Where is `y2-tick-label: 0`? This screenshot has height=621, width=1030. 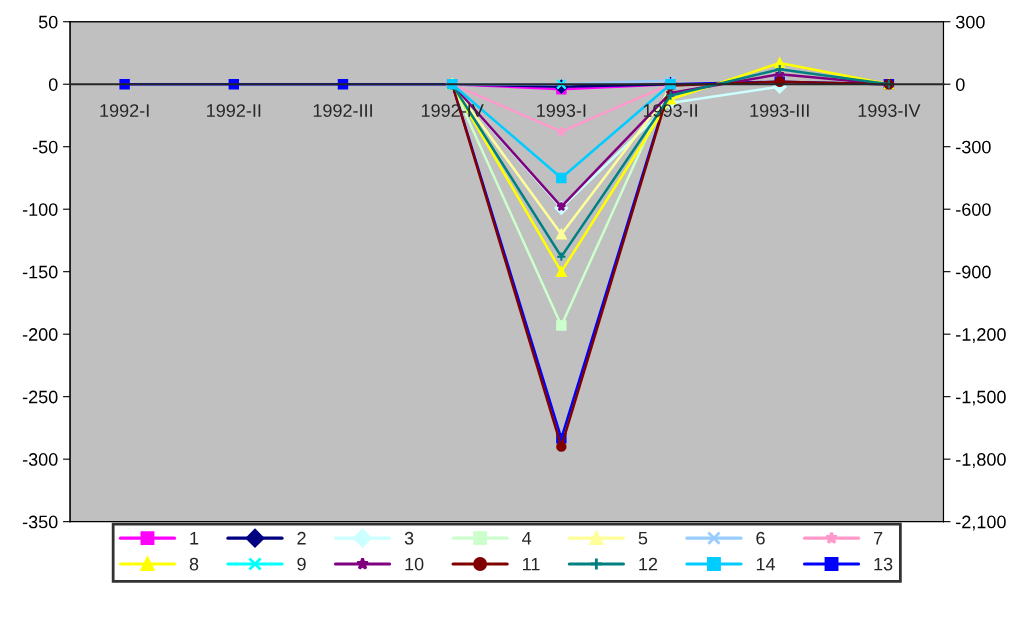
y2-tick-label: 0 is located at coordinates (960, 84).